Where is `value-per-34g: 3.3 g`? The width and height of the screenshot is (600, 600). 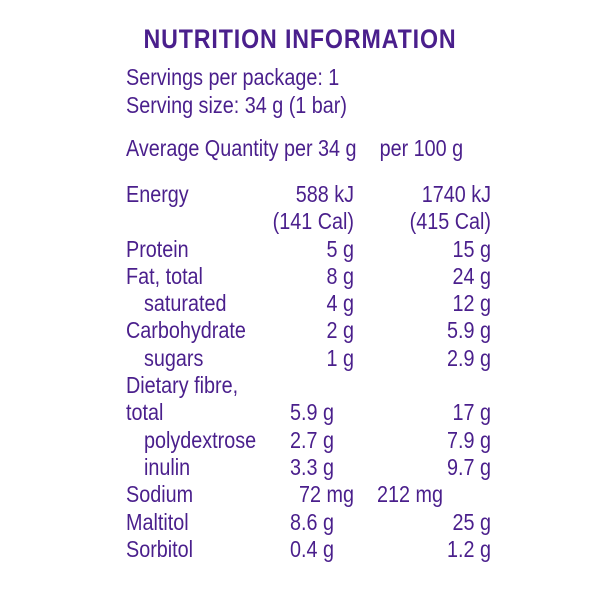 value-per-34g: 3.3 g is located at coordinates (312, 466).